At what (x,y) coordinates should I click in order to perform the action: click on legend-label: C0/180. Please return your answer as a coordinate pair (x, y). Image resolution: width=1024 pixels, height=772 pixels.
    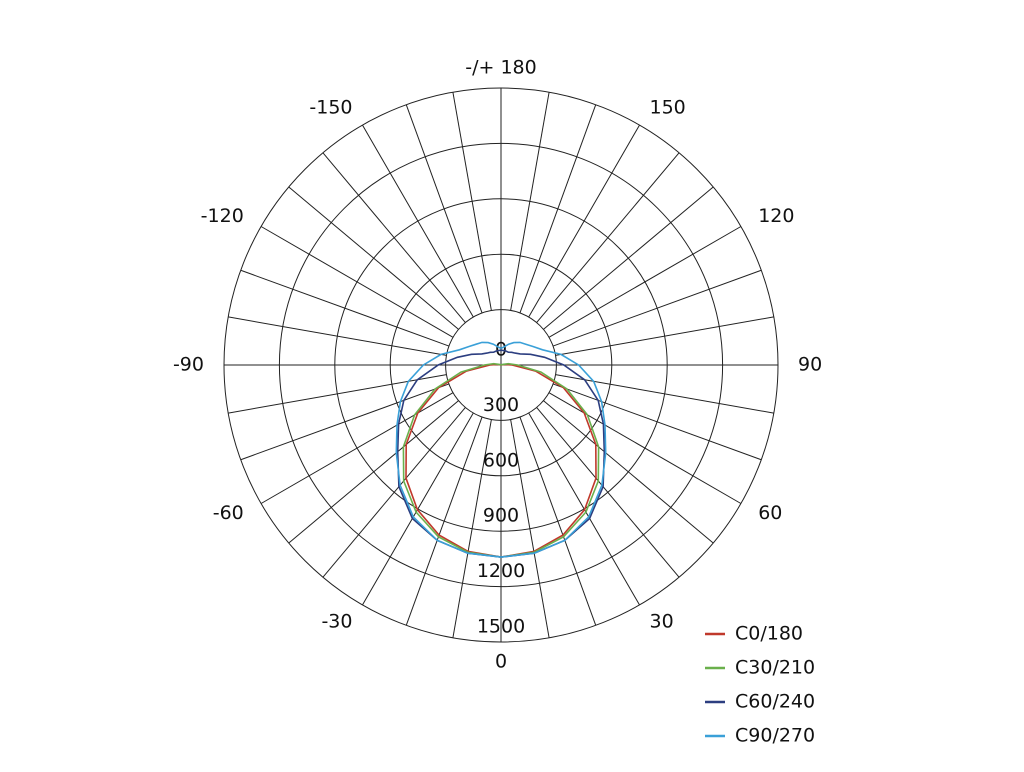
    Looking at the image, I should click on (769, 634).